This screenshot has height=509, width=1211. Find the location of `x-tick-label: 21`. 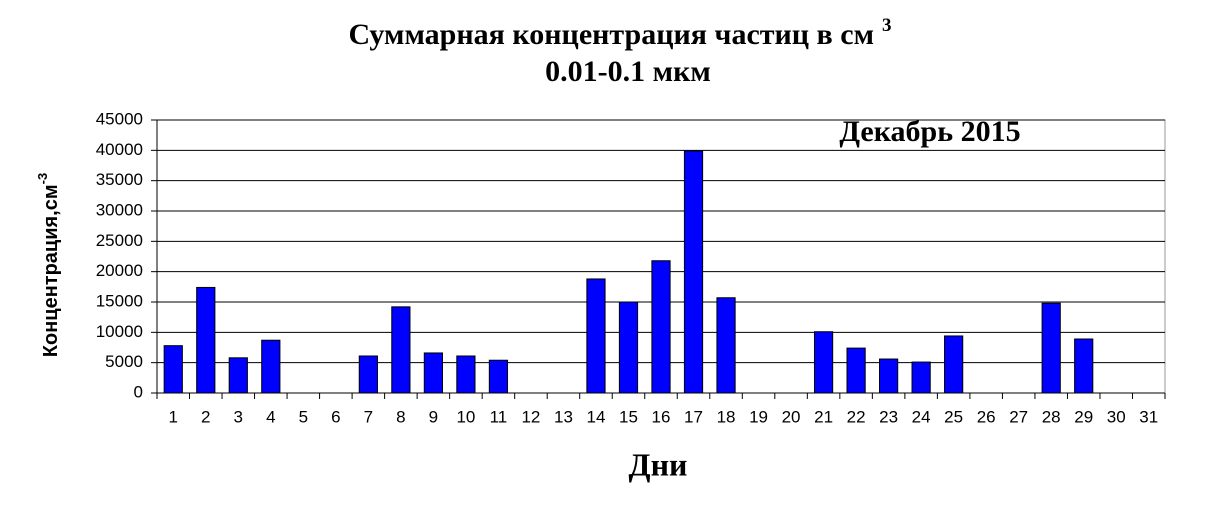

x-tick-label: 21 is located at coordinates (823, 416).